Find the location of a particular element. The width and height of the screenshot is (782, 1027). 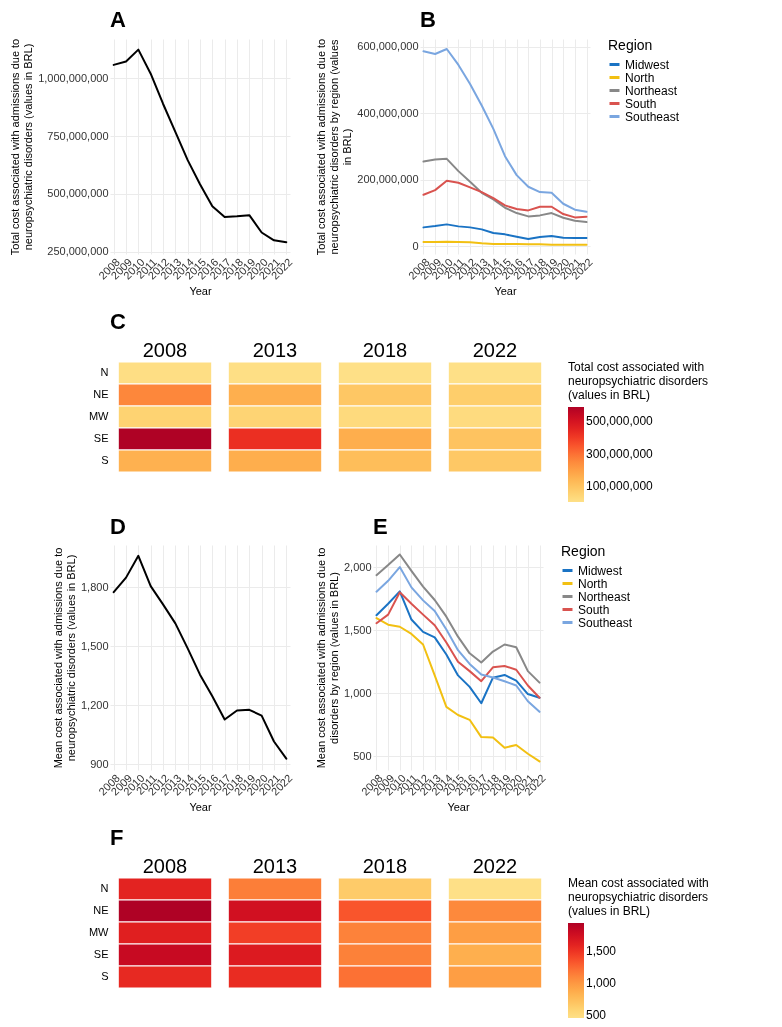

color-bar-label: 1,000 is located at coordinates (601, 983).